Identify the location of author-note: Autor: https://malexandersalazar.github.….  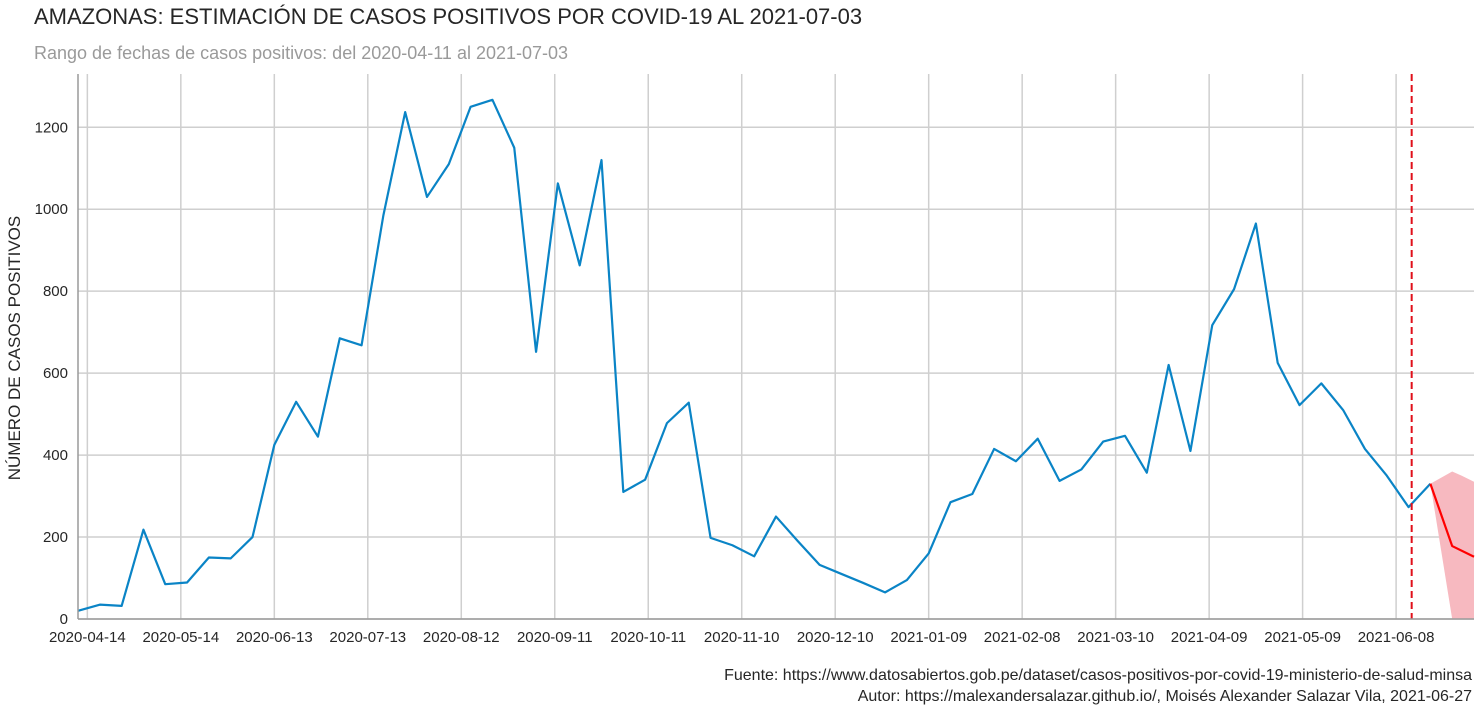
(1164, 696).